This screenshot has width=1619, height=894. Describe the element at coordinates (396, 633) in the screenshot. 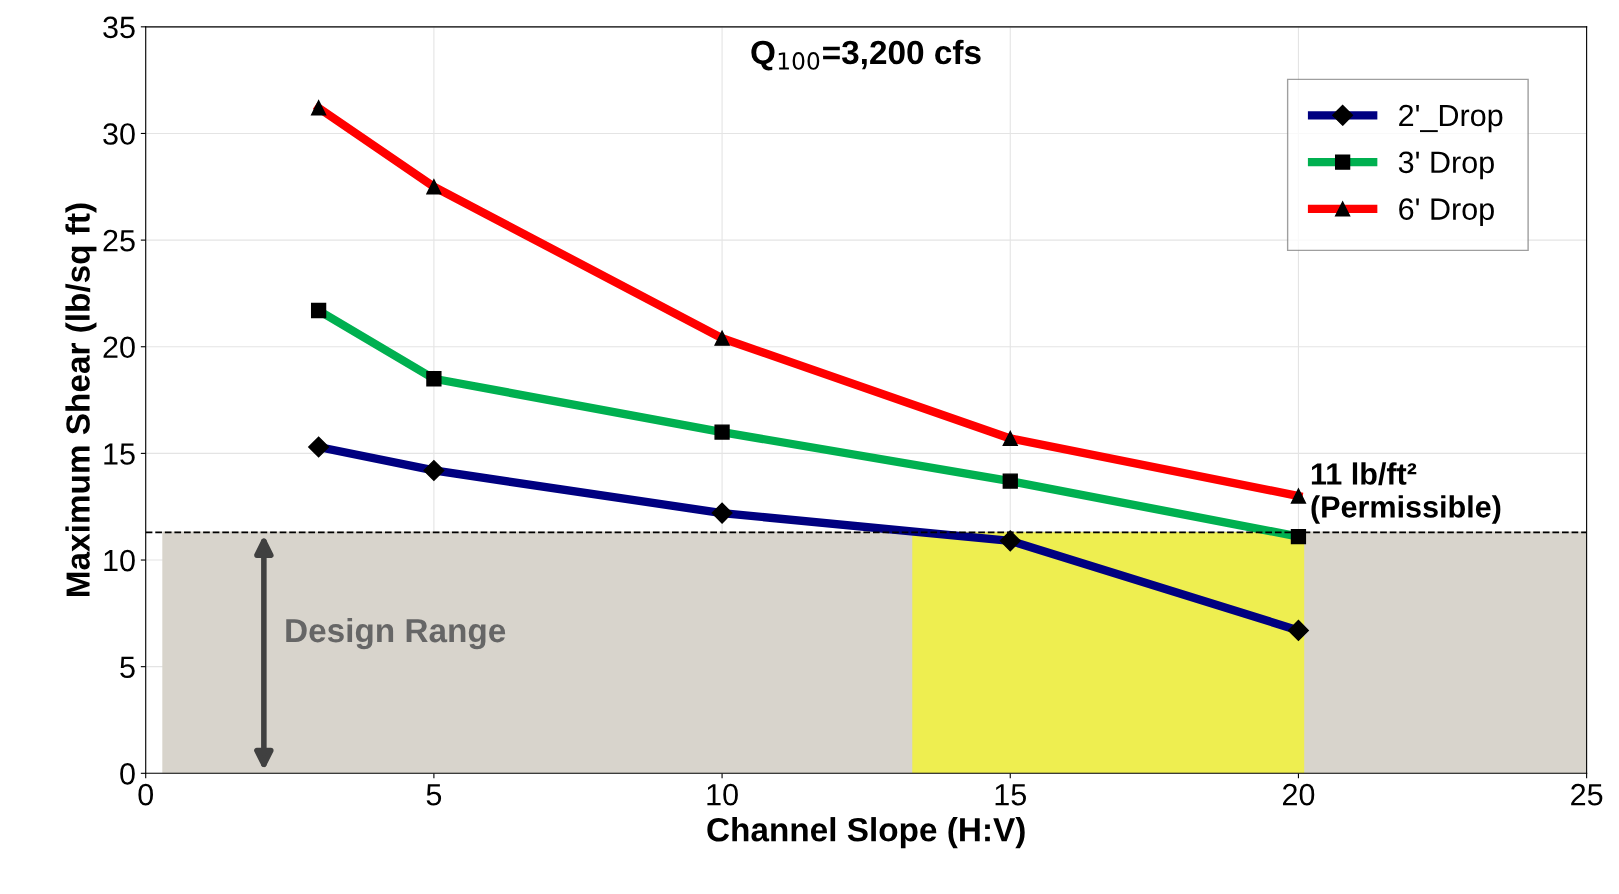

I see `band-label: Design Range` at that location.